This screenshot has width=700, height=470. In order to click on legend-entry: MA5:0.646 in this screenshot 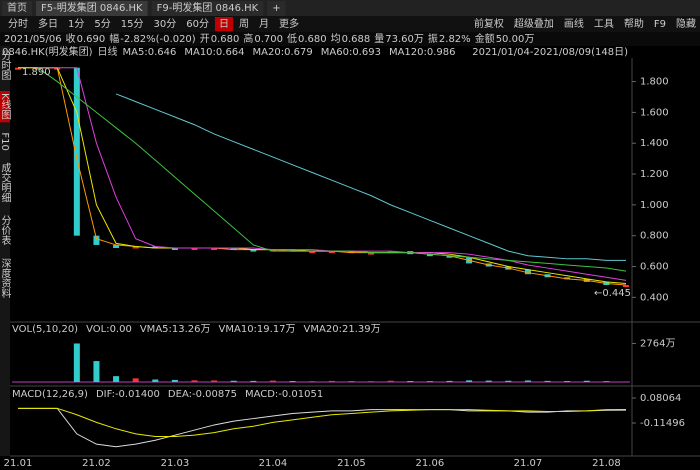, I will do `click(150, 52)`.